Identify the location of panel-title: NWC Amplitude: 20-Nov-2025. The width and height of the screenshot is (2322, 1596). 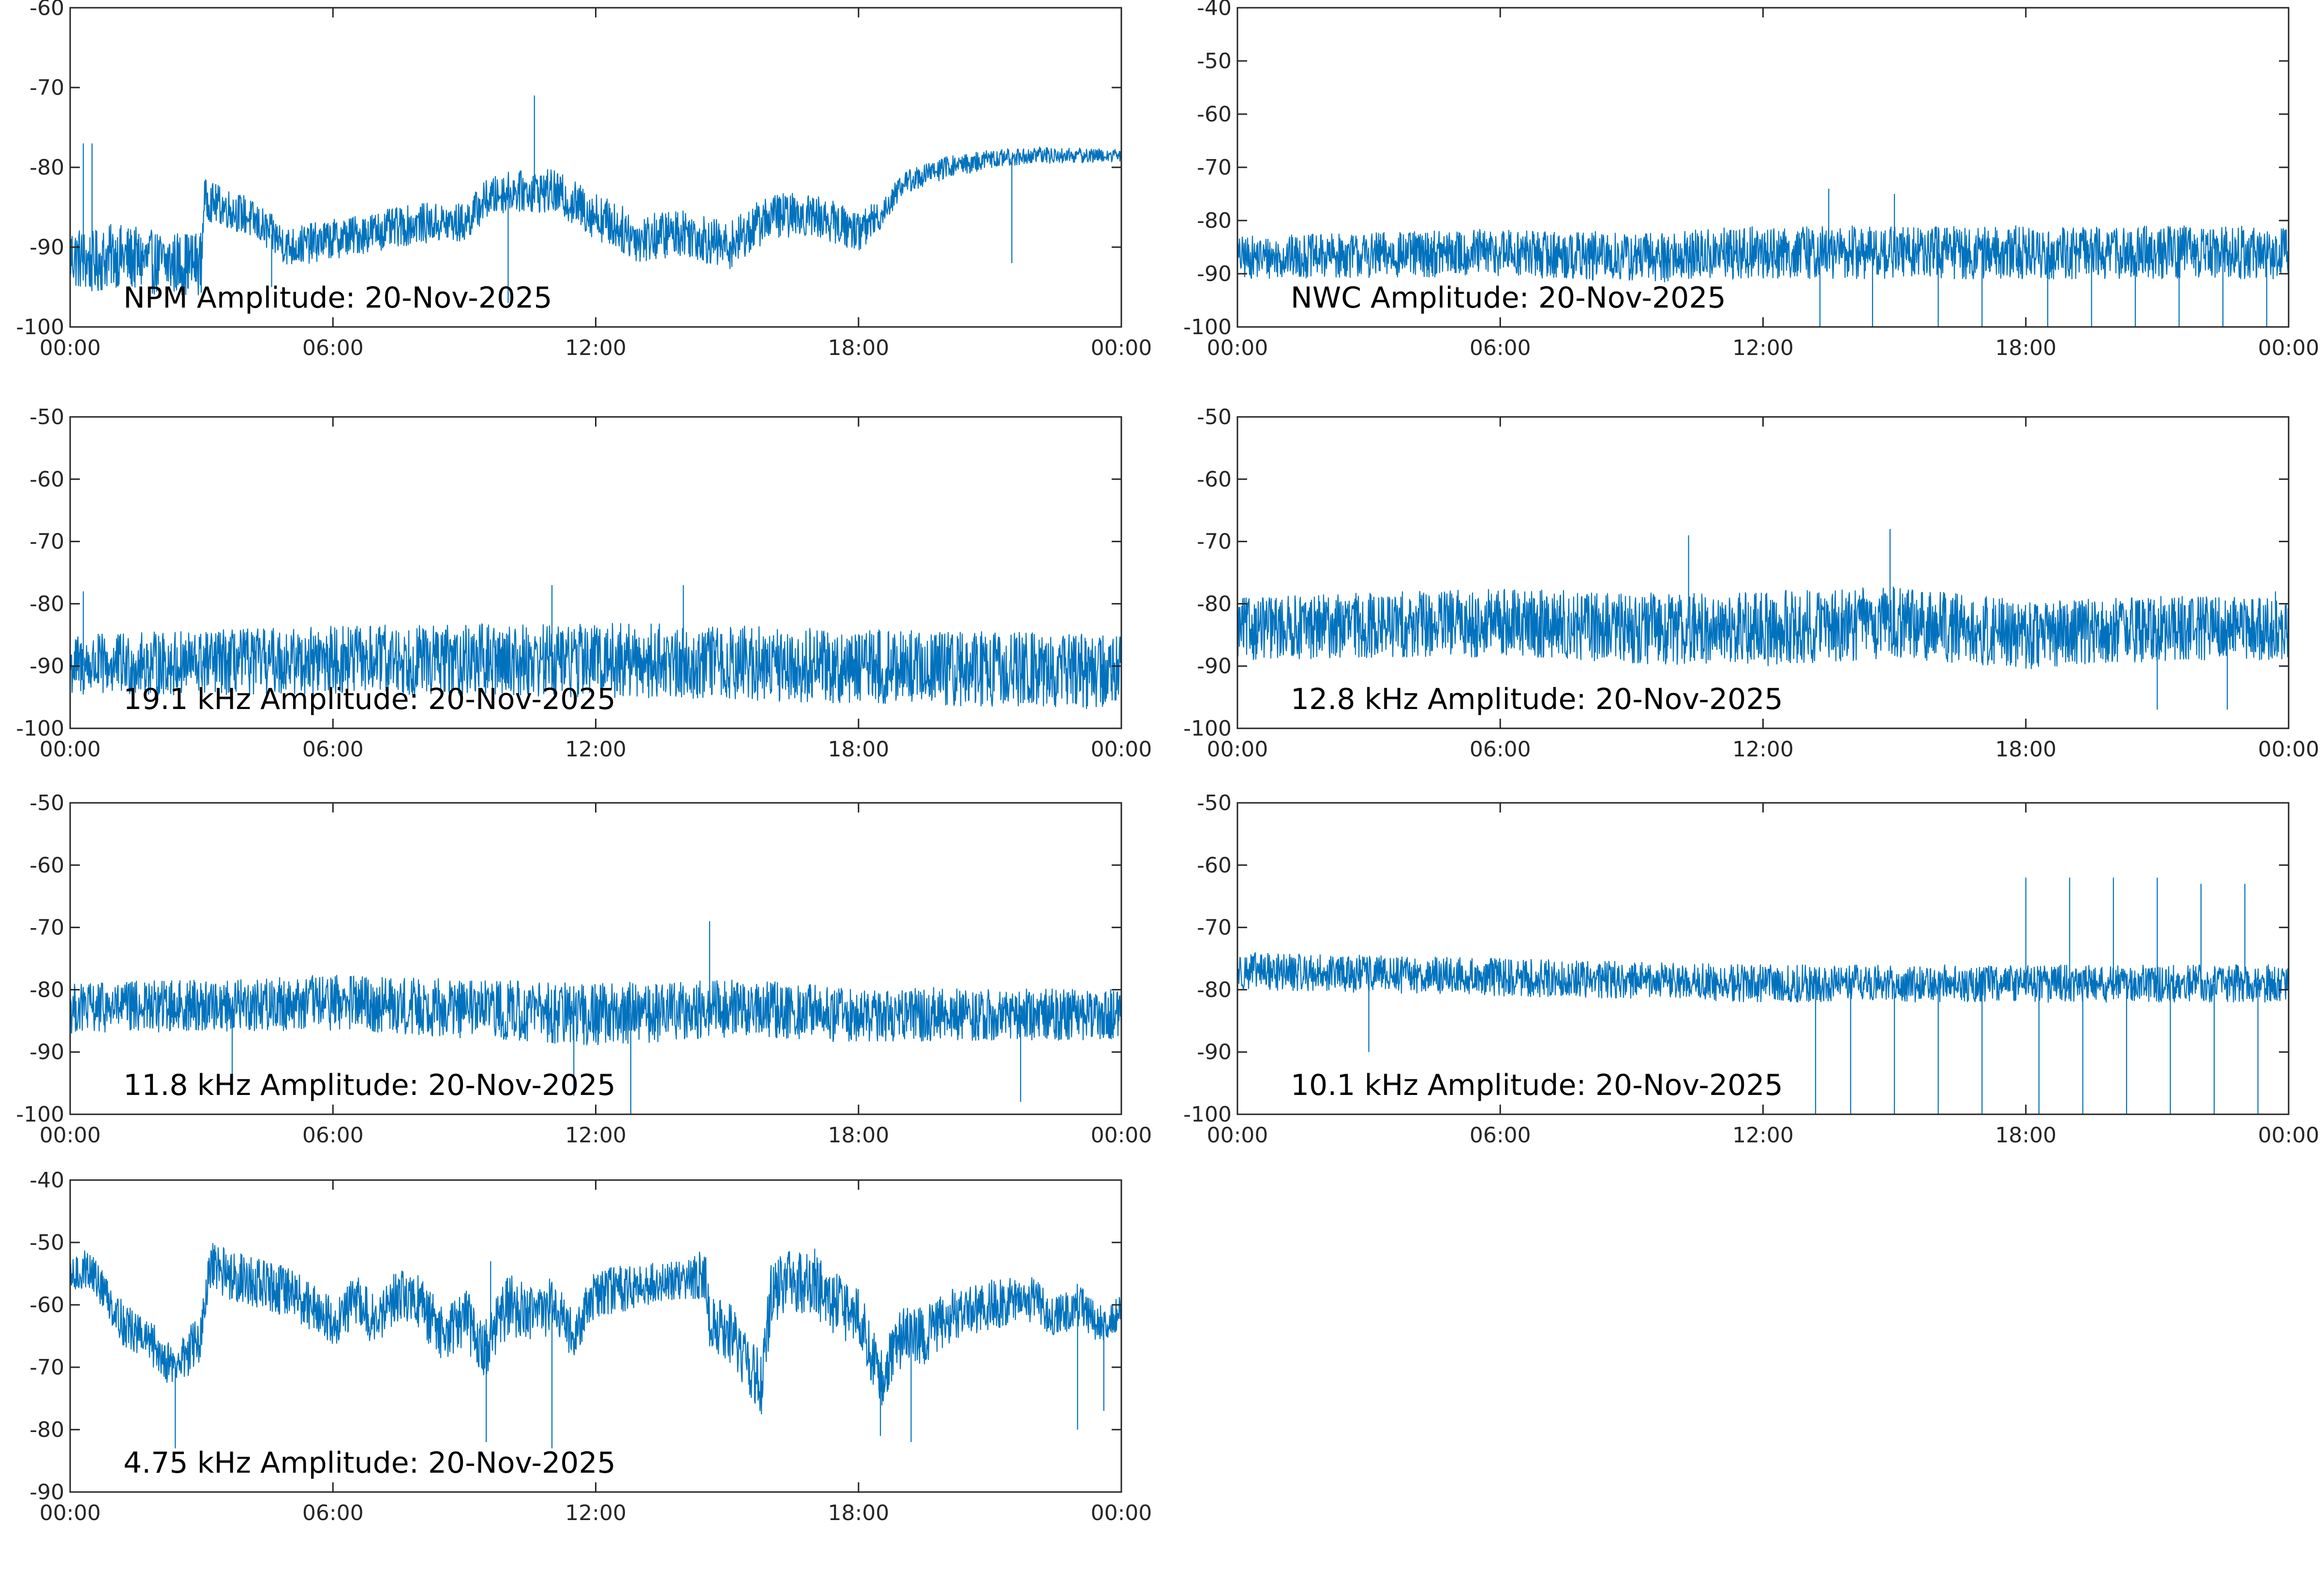
(1508, 298).